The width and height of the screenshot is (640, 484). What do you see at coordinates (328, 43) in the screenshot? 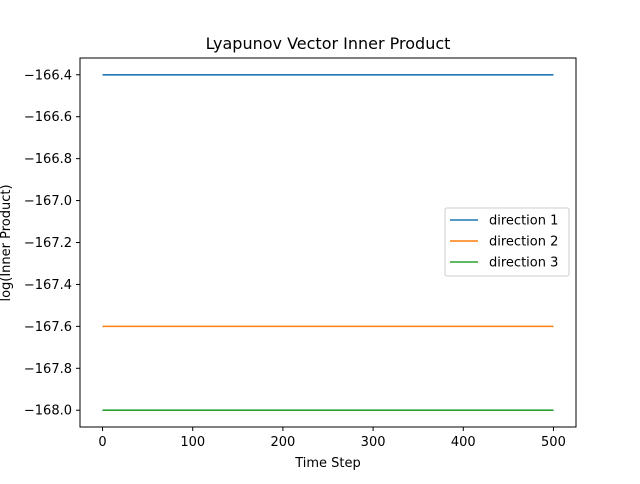
I see `chart-title: Lyapunov Vector Inner Product` at bounding box center [328, 43].